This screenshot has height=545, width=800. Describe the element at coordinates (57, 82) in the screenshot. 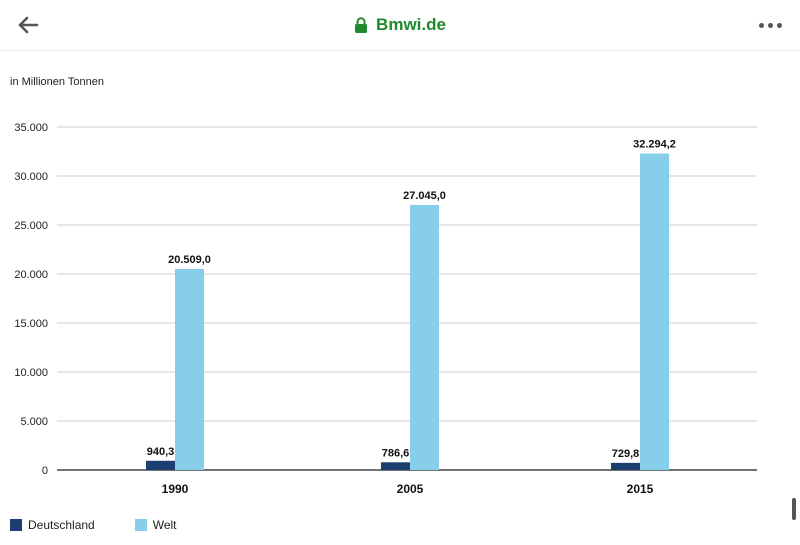

I see `y-axis-label: in Millionen Tonnen` at that location.